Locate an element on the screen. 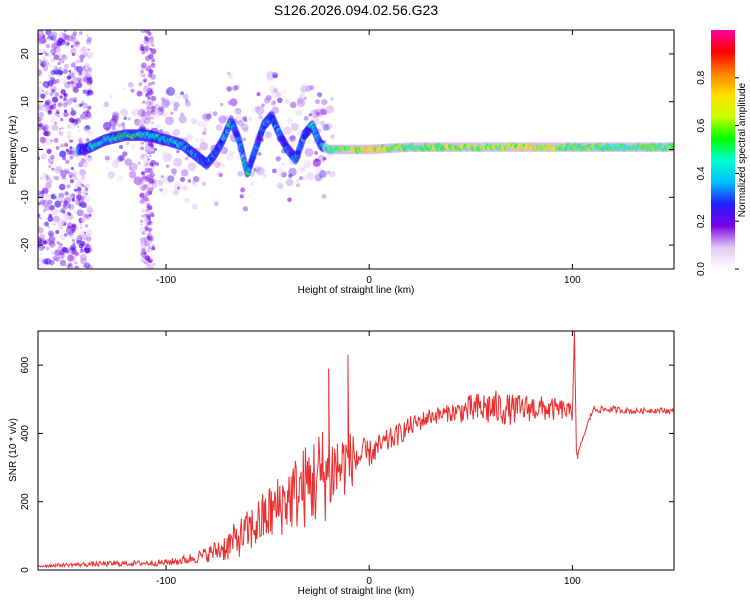  spectrogram-xtick-label: -100 is located at coordinates (166, 280).